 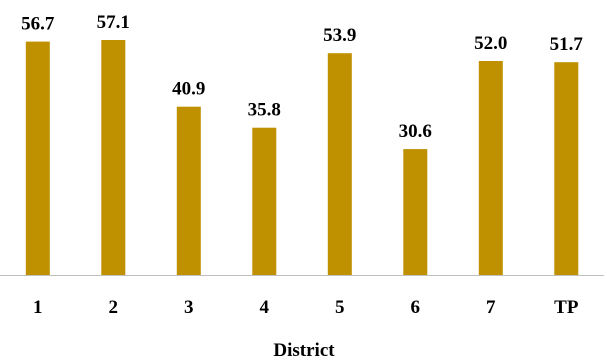 I want to click on x-tick-label-7: 7, so click(x=491, y=307).